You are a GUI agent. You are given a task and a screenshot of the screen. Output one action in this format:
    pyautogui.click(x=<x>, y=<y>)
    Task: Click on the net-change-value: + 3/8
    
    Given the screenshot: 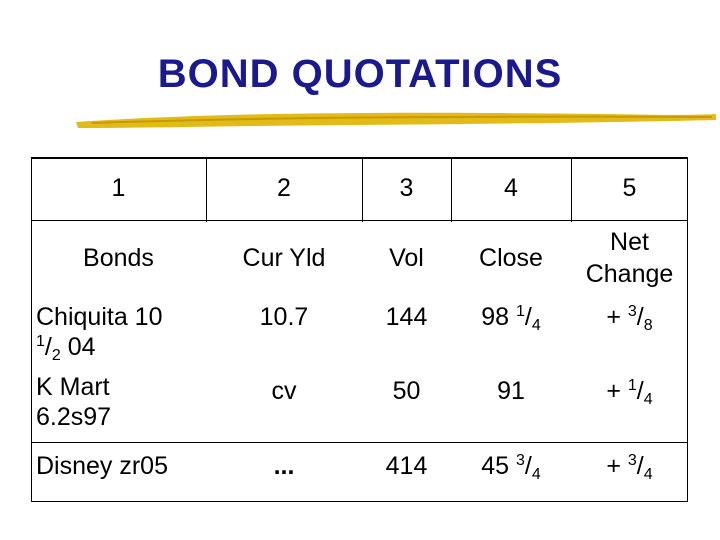 What is the action you would take?
    pyautogui.click(x=629, y=318)
    